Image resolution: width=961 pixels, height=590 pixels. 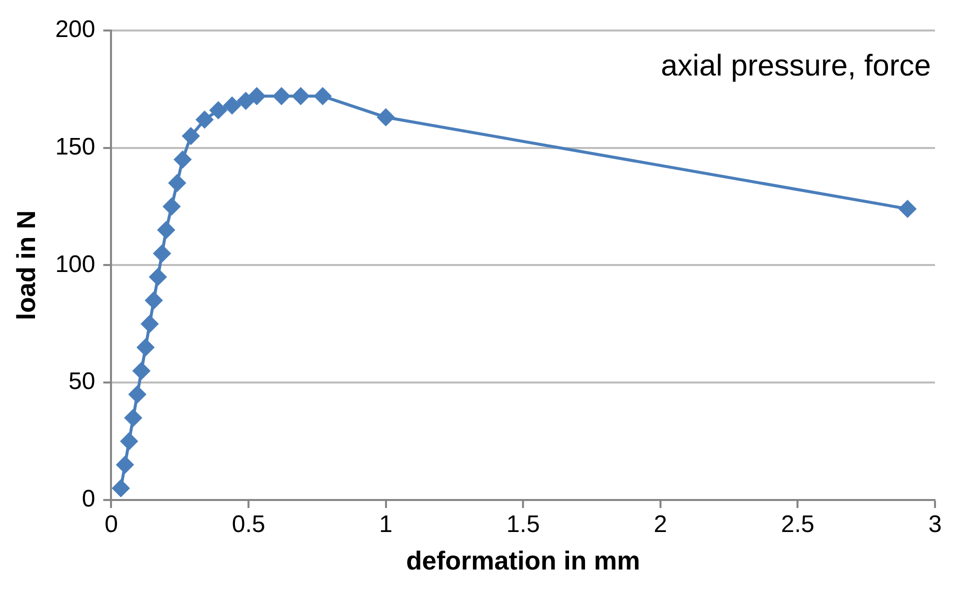 What do you see at coordinates (75, 30) in the screenshot?
I see `y-tick-label: 200` at bounding box center [75, 30].